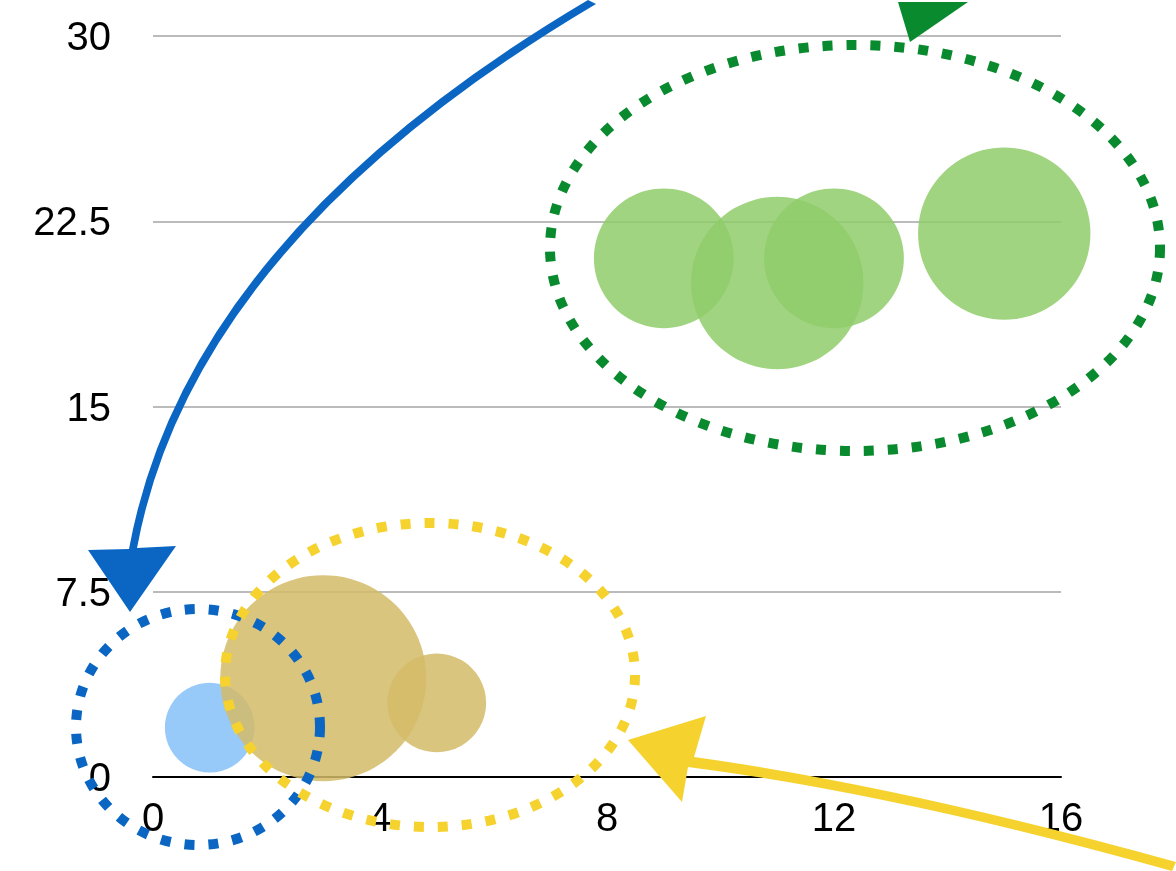 Image resolution: width=1176 pixels, height=871 pixels. What do you see at coordinates (88, 36) in the screenshot?
I see `y-tick-label: 30` at bounding box center [88, 36].